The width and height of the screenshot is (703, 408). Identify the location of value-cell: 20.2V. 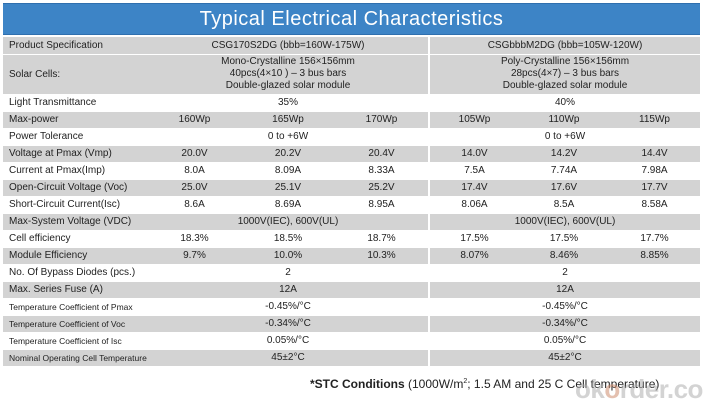
(288, 154).